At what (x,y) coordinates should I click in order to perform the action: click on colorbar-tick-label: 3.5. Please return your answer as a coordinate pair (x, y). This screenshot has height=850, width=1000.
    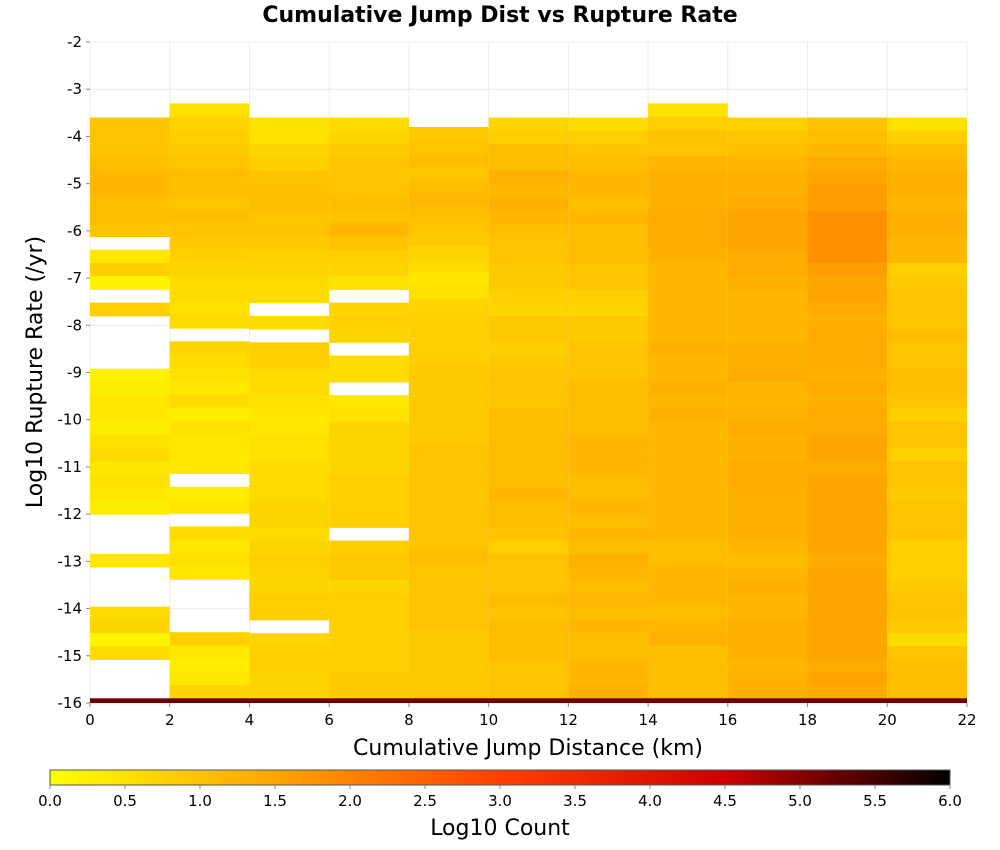
    Looking at the image, I should click on (575, 801).